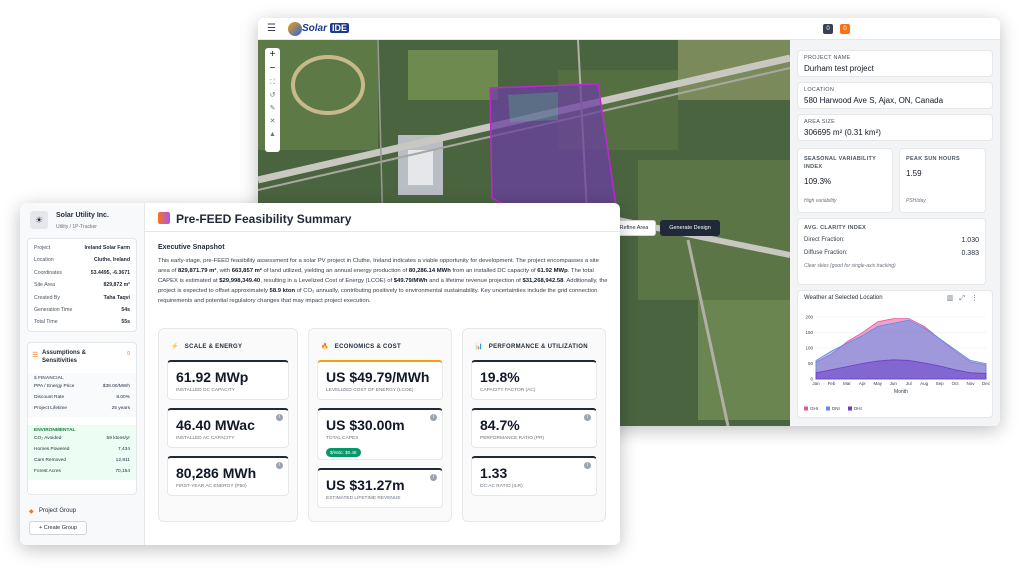  What do you see at coordinates (123, 449) in the screenshot?
I see `row-value: 7,434` at bounding box center [123, 449].